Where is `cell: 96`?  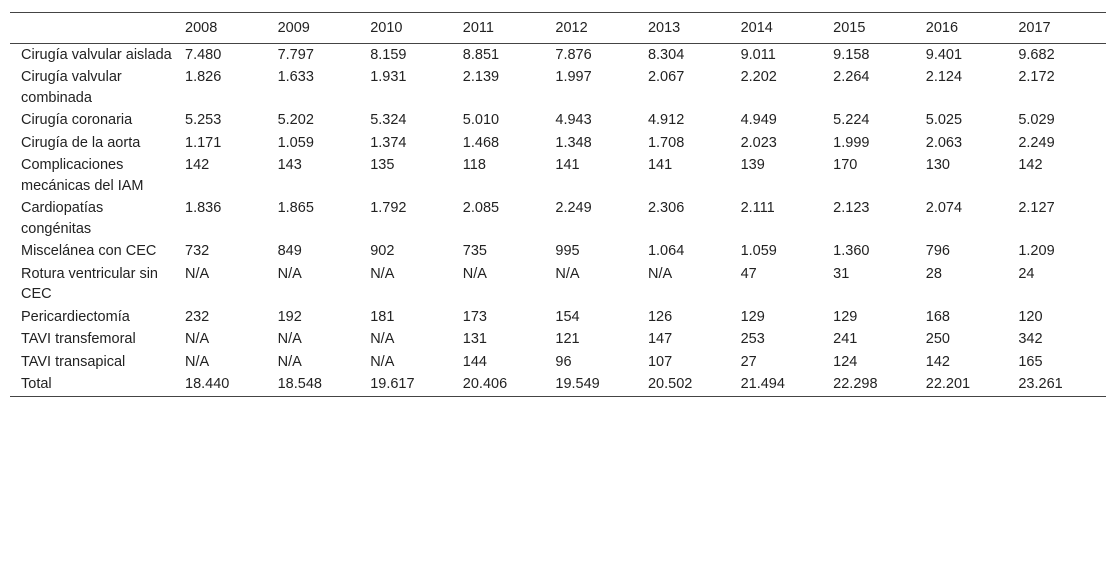
cell: 96 is located at coordinates (563, 361).